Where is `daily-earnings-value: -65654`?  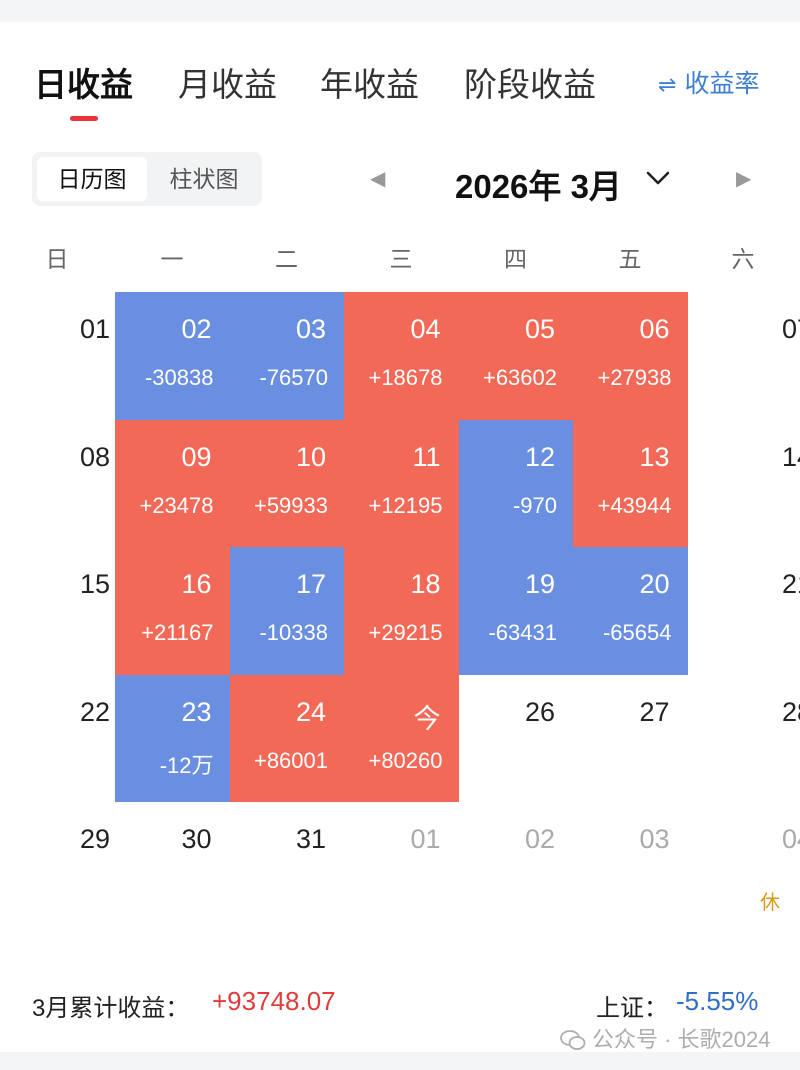
daily-earnings-value: -65654 is located at coordinates (637, 632).